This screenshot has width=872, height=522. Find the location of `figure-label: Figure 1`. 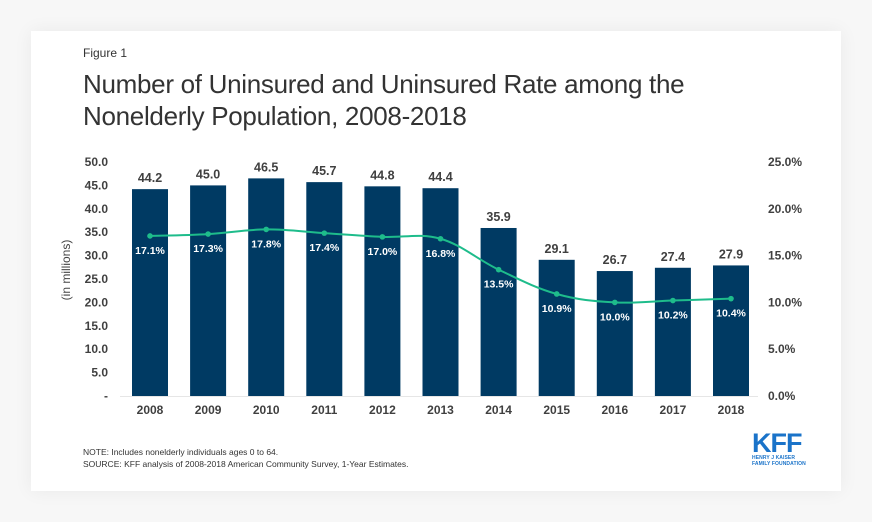

figure-label: Figure 1 is located at coordinates (105, 53).